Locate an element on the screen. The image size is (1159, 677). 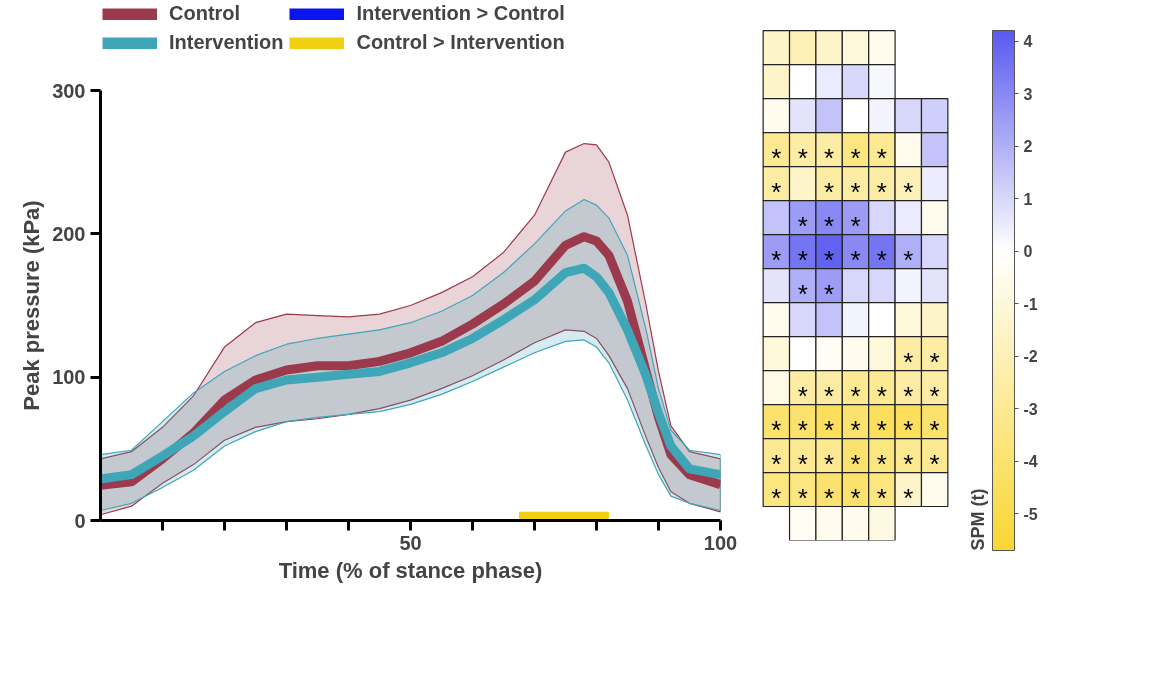
color-bar-title: SPM (t) is located at coordinates (977, 519).